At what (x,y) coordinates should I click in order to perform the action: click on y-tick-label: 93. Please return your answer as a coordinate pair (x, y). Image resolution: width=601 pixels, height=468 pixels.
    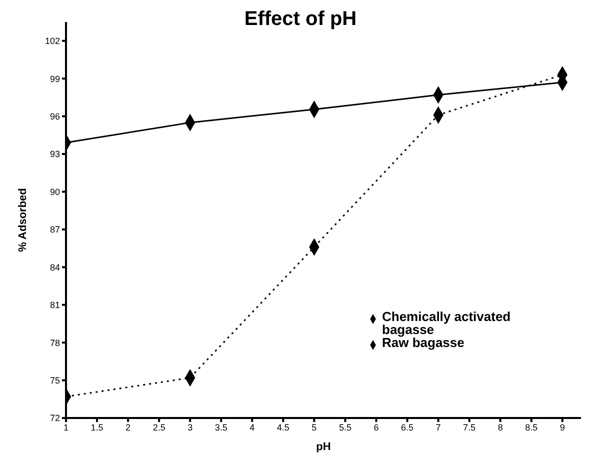
    Looking at the image, I should click on (55, 154).